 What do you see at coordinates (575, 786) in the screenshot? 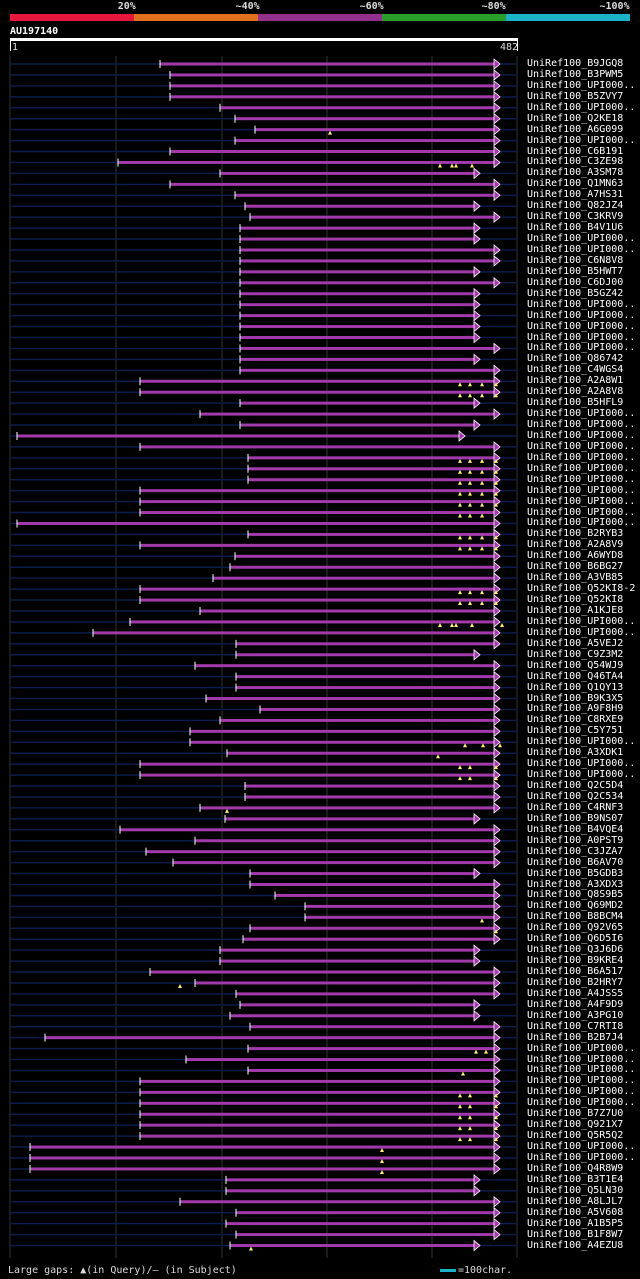
I see `hit-label: UniRef100_Q2C5D4` at bounding box center [575, 786].